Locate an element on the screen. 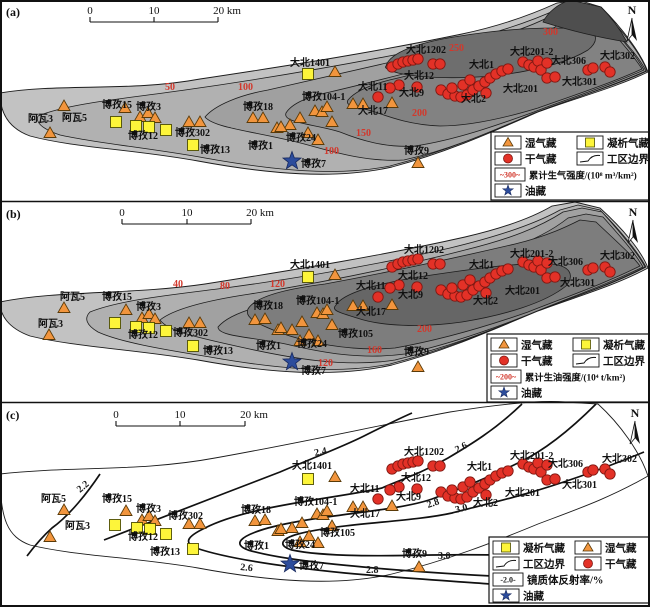  boundary-line-icon is located at coordinates (586, 360).